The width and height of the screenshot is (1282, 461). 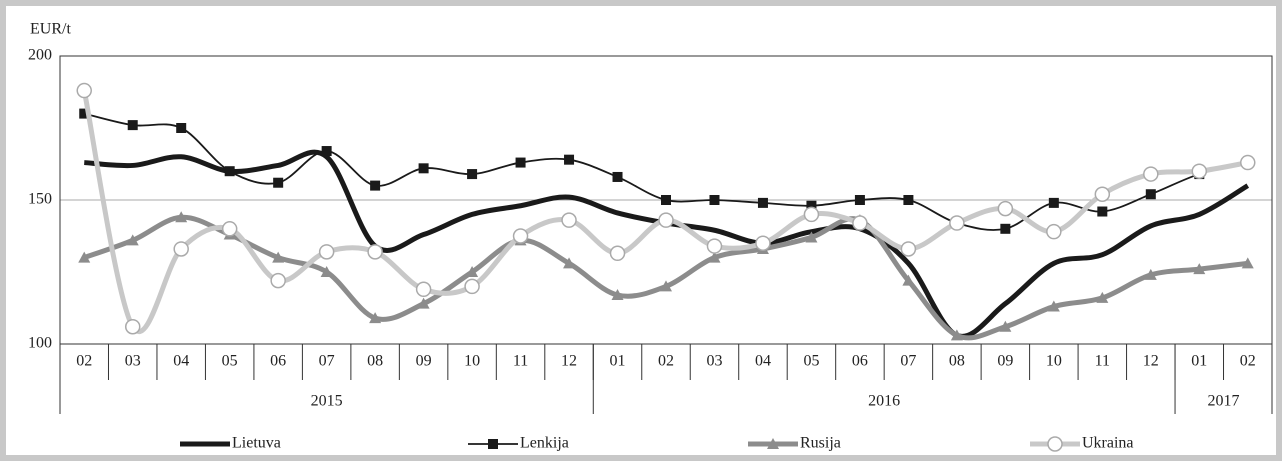 I want to click on x-tick-label: 06, so click(x=860, y=361).